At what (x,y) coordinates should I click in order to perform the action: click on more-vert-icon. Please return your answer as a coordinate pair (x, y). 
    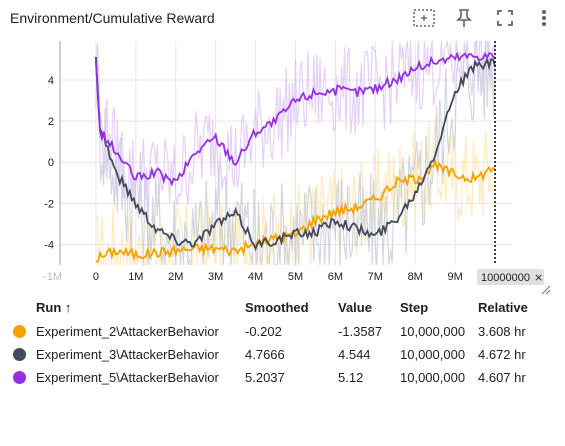
    Looking at the image, I should click on (544, 18).